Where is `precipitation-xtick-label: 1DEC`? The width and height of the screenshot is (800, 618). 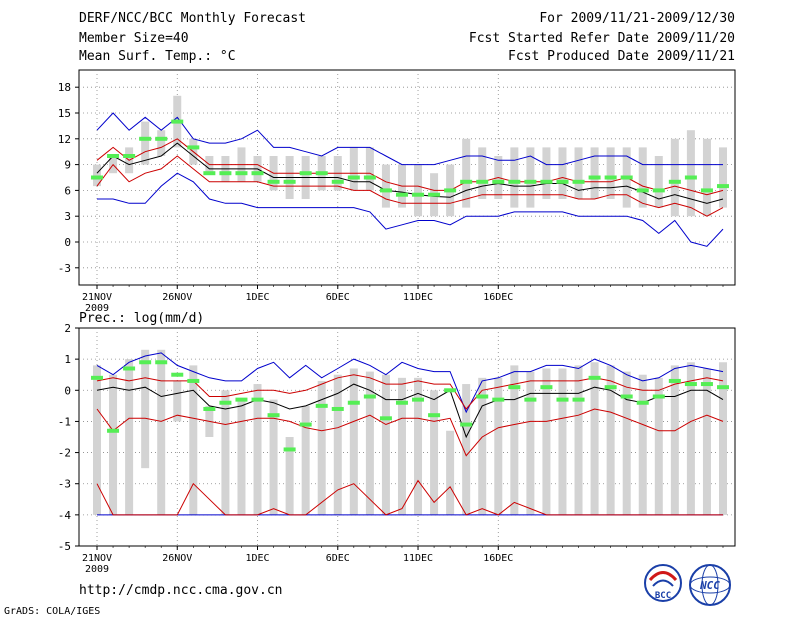 precipitation-xtick-label: 1DEC is located at coordinates (257, 558).